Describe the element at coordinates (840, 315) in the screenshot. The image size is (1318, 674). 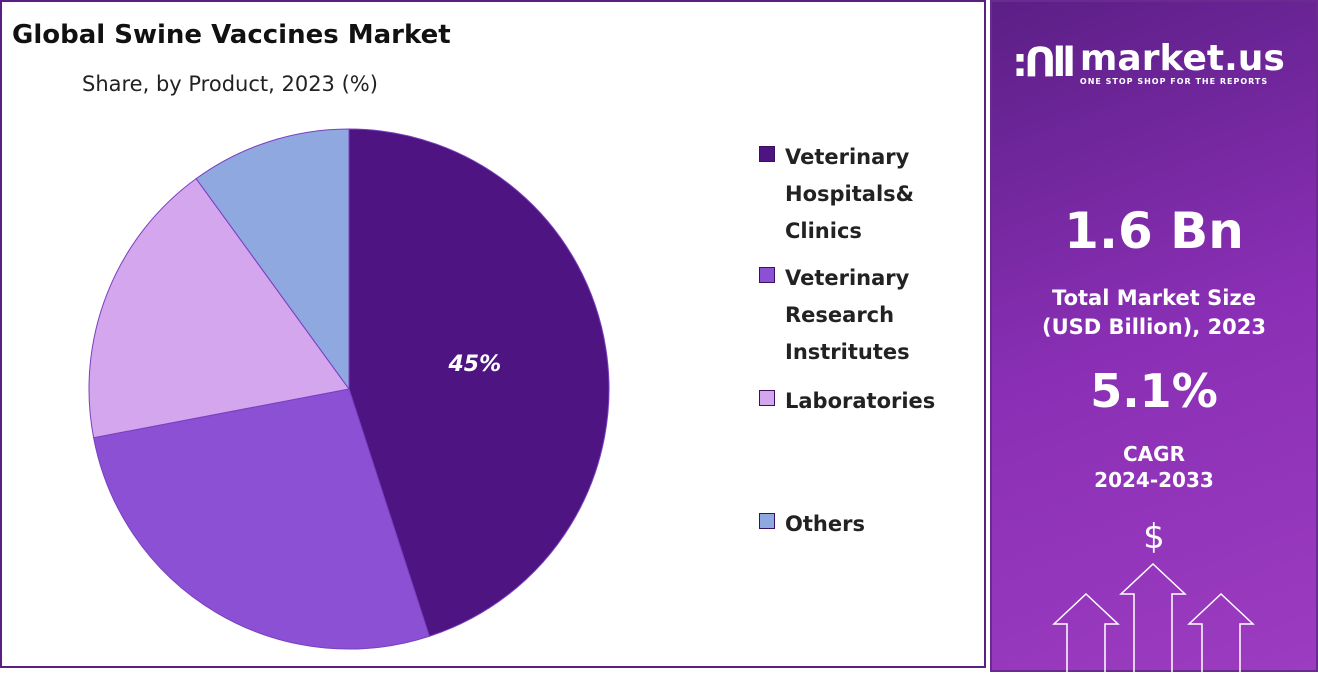
I see `legend-label: Research` at that location.